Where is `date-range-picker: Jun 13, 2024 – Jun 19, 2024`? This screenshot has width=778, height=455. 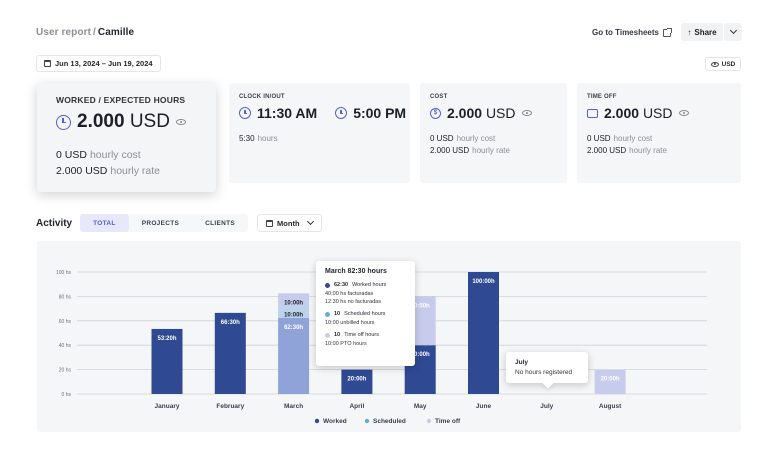
date-range-picker: Jun 13, 2024 – Jun 19, 2024 is located at coordinates (98, 63).